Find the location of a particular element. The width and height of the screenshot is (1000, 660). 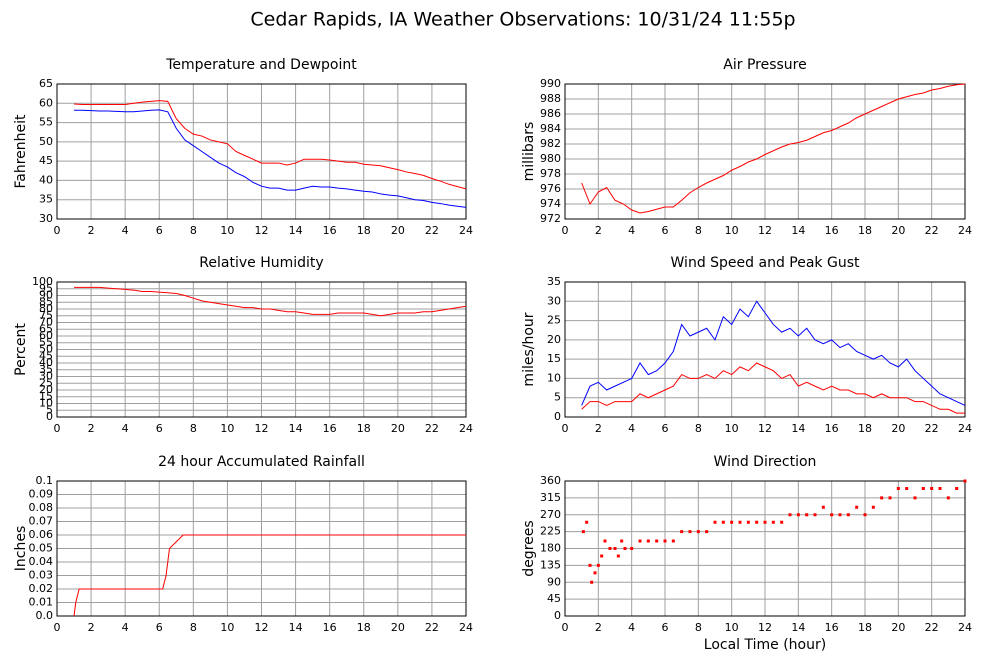

y-tick-label: 360 is located at coordinates (550, 480).